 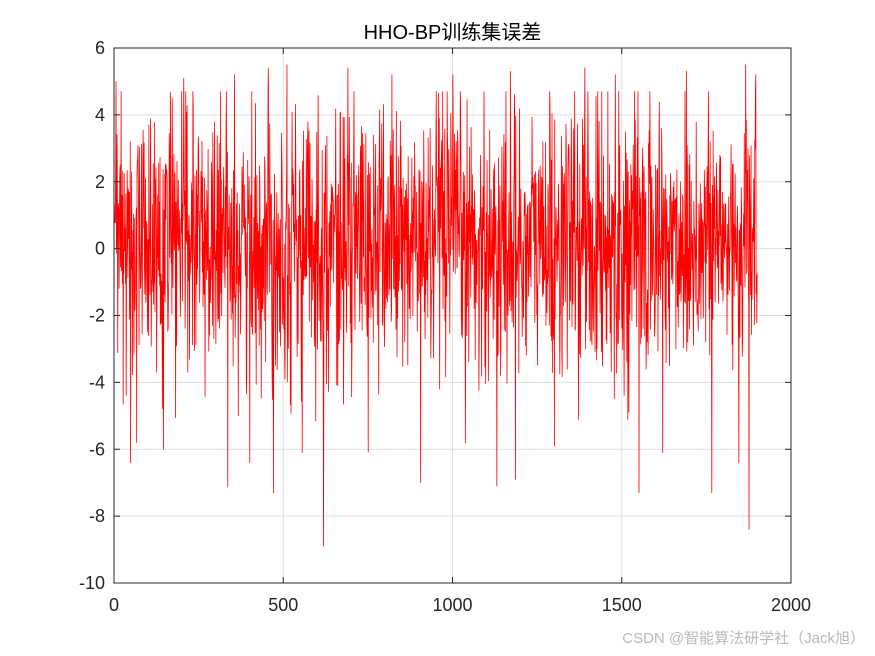 I want to click on y-tick-label: -10, so click(x=92, y=583).